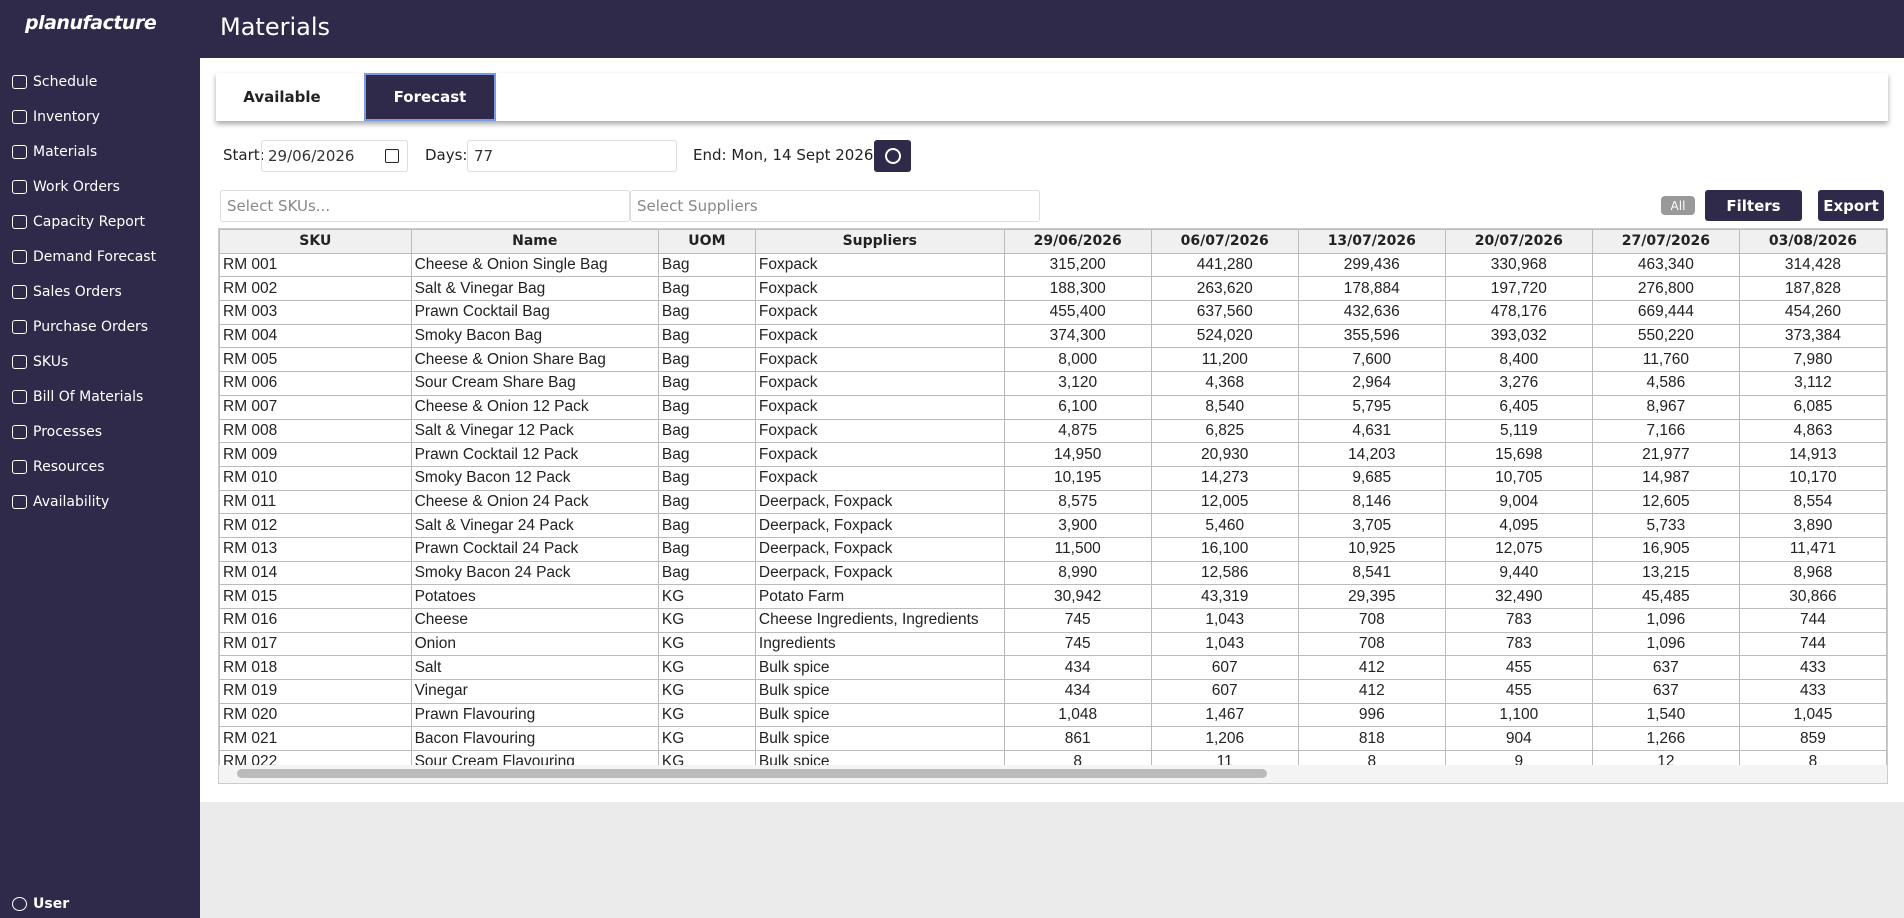 Image resolution: width=1904 pixels, height=918 pixels. What do you see at coordinates (1224, 312) in the screenshot?
I see `table-cell: 637,560` at bounding box center [1224, 312].